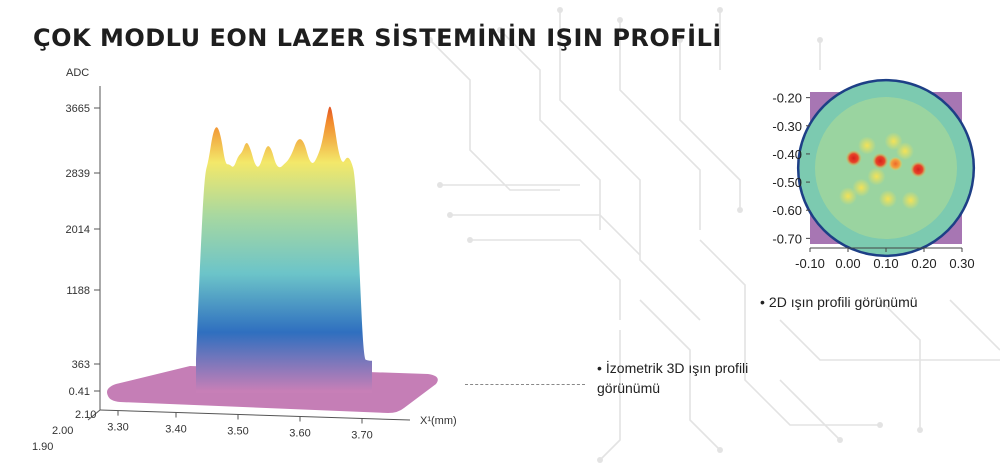 The image size is (1000, 472). I want to click on heat-y-tick-label: -0.30, so click(787, 126).